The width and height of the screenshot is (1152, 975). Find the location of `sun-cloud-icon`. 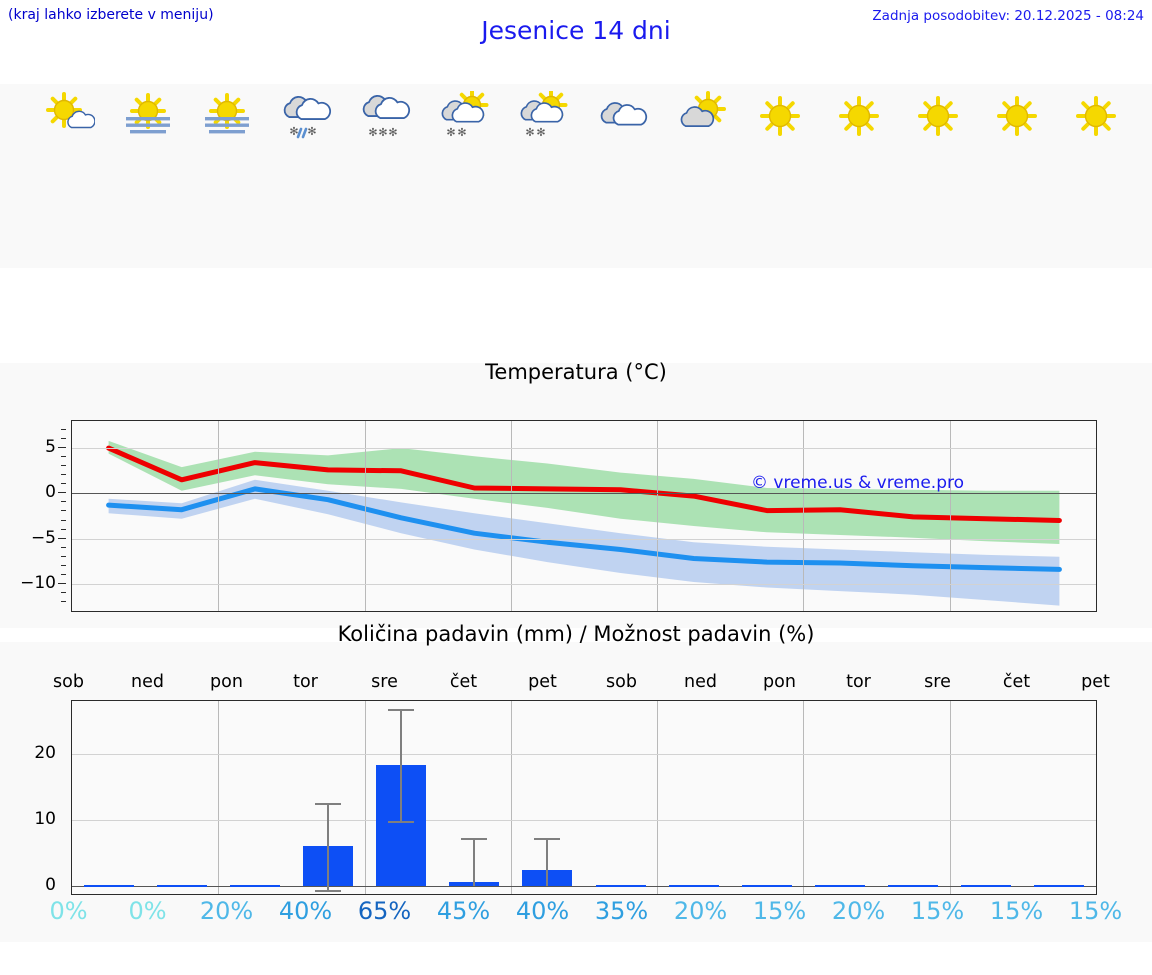

sun-cloud-icon is located at coordinates (68, 116).